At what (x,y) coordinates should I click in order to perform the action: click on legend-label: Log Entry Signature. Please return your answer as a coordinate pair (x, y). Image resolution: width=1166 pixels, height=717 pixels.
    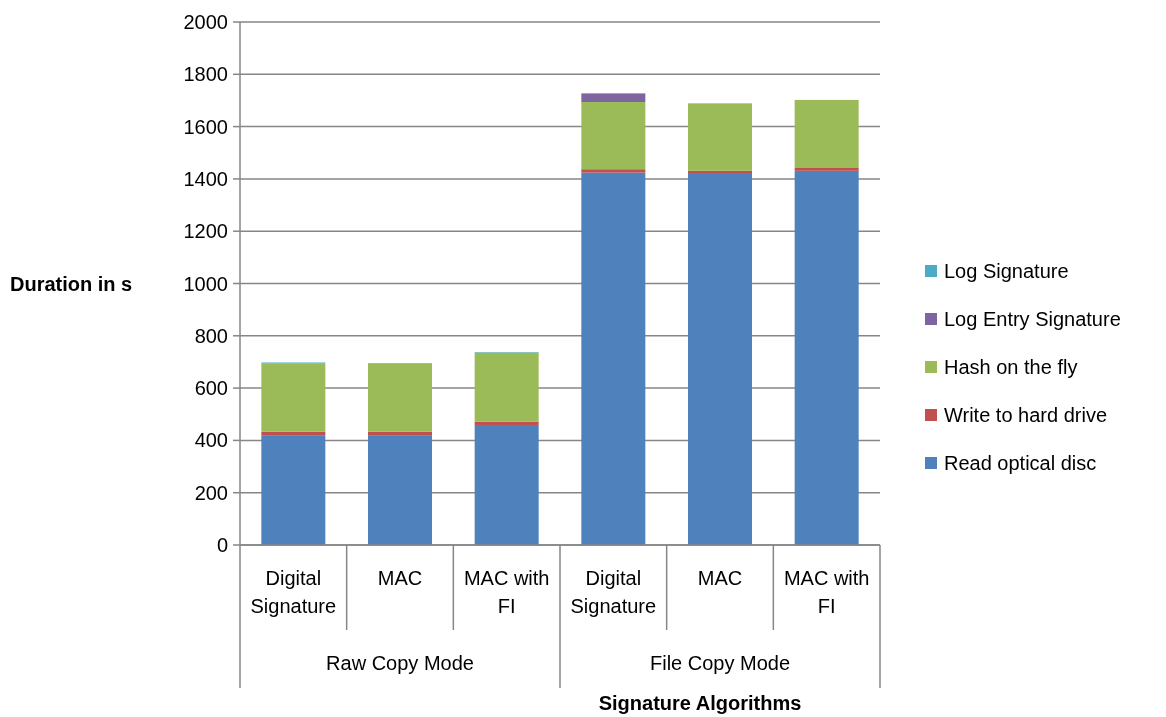
    Looking at the image, I should click on (1032, 319).